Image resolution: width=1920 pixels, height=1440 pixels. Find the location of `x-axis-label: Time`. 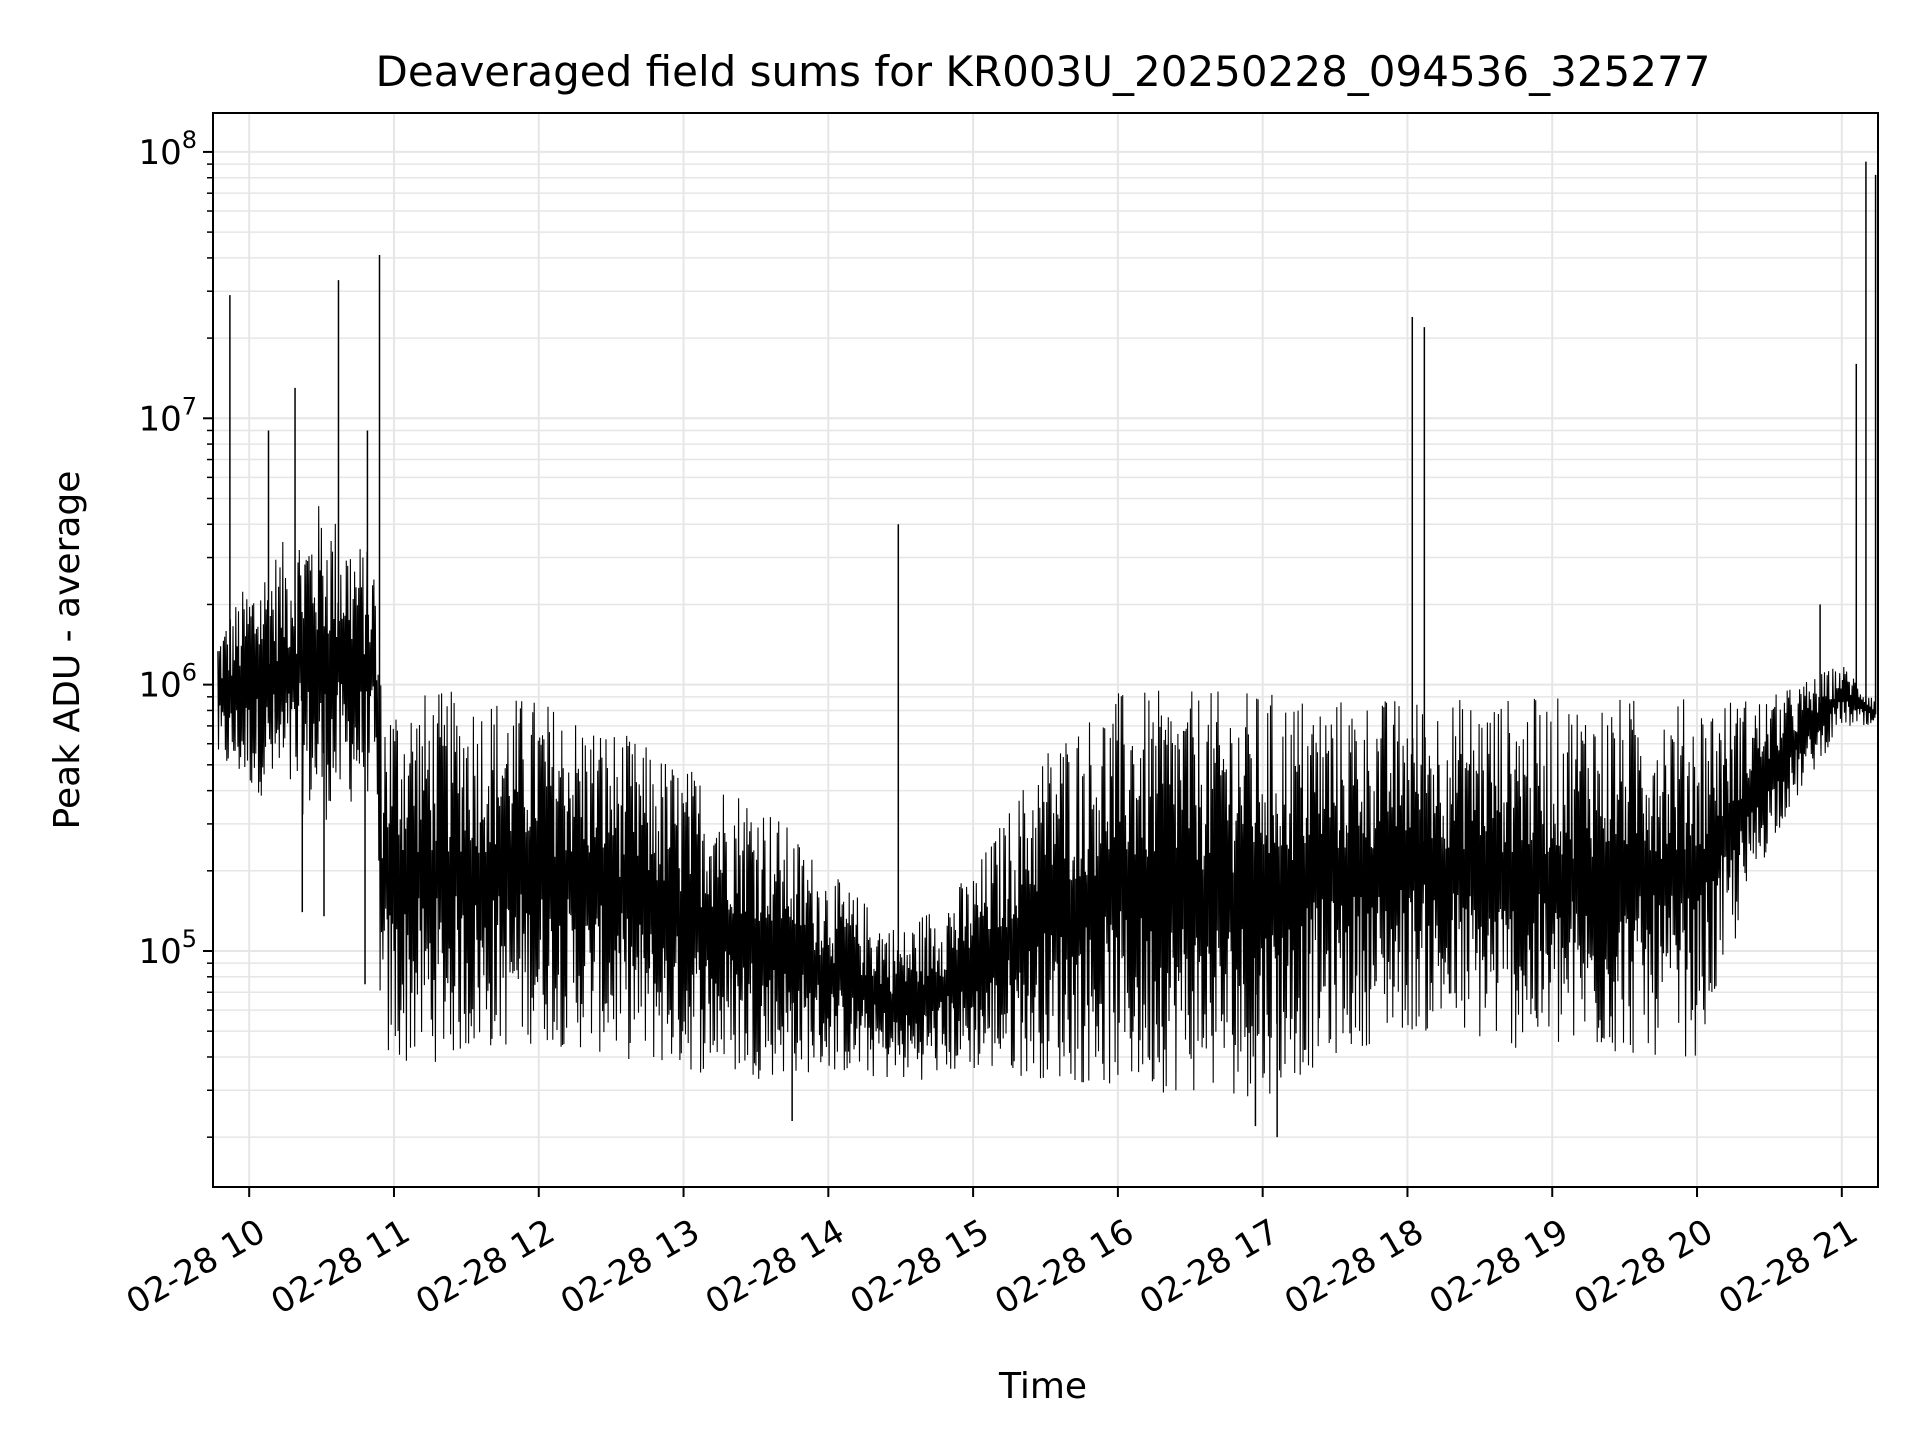

x-axis-label: Time is located at coordinates (1042, 1386).